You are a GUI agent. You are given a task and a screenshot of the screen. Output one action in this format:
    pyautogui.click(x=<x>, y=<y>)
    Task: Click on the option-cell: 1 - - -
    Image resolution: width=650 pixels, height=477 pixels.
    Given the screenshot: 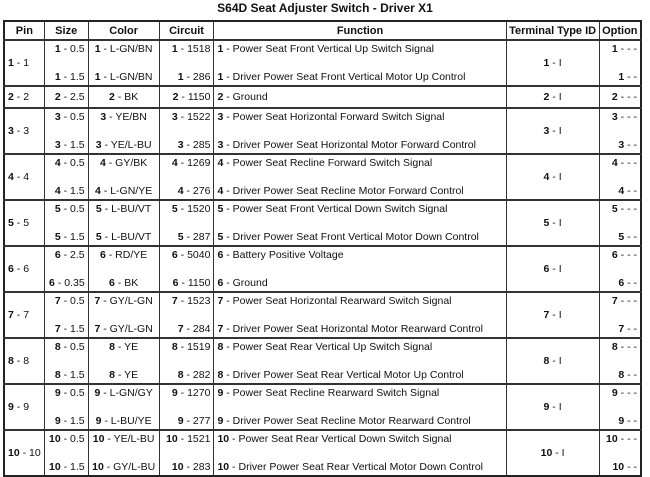 What is the action you would take?
    pyautogui.click(x=620, y=51)
    